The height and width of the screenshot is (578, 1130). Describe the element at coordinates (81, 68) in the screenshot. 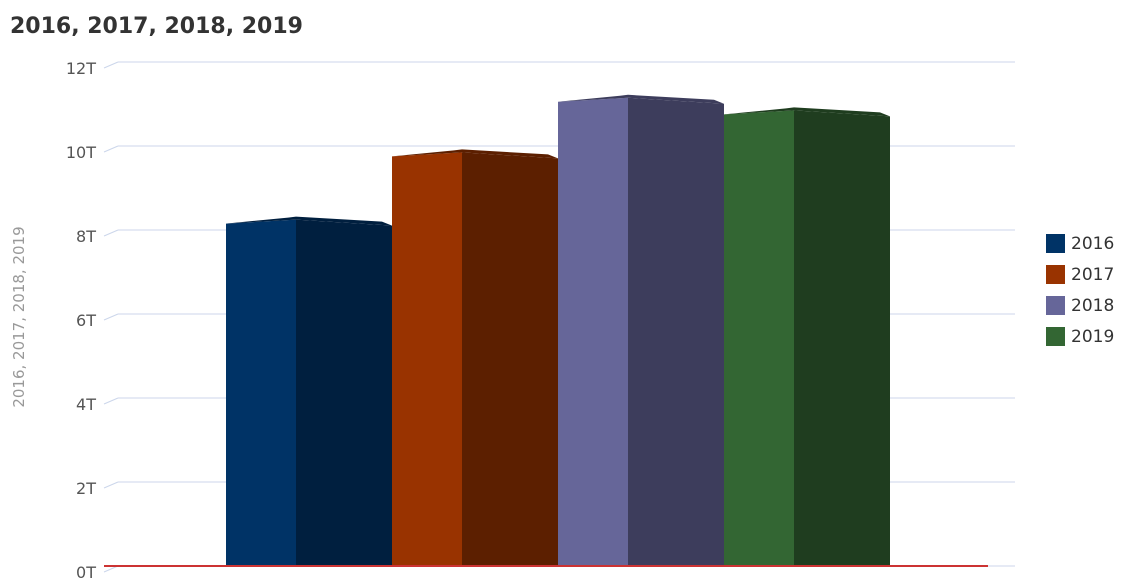

I see `y-tick-label: 12T` at that location.